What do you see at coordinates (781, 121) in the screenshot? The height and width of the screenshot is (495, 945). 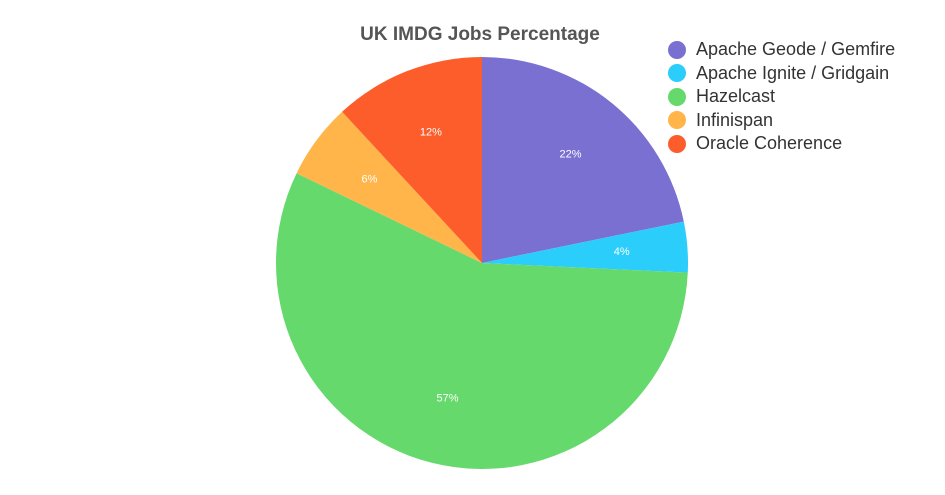 I see `legend-item: Infinispan` at bounding box center [781, 121].